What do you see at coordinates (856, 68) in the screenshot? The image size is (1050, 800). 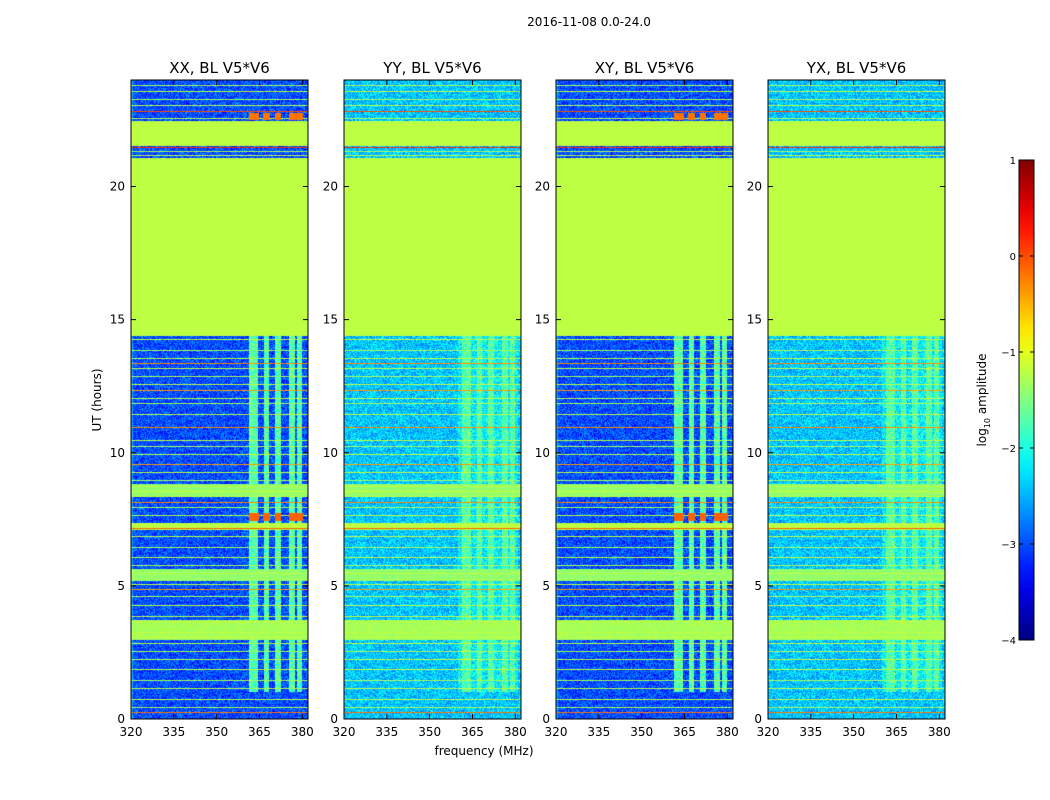 I see `panel-title: YX, BL V5*V6` at bounding box center [856, 68].